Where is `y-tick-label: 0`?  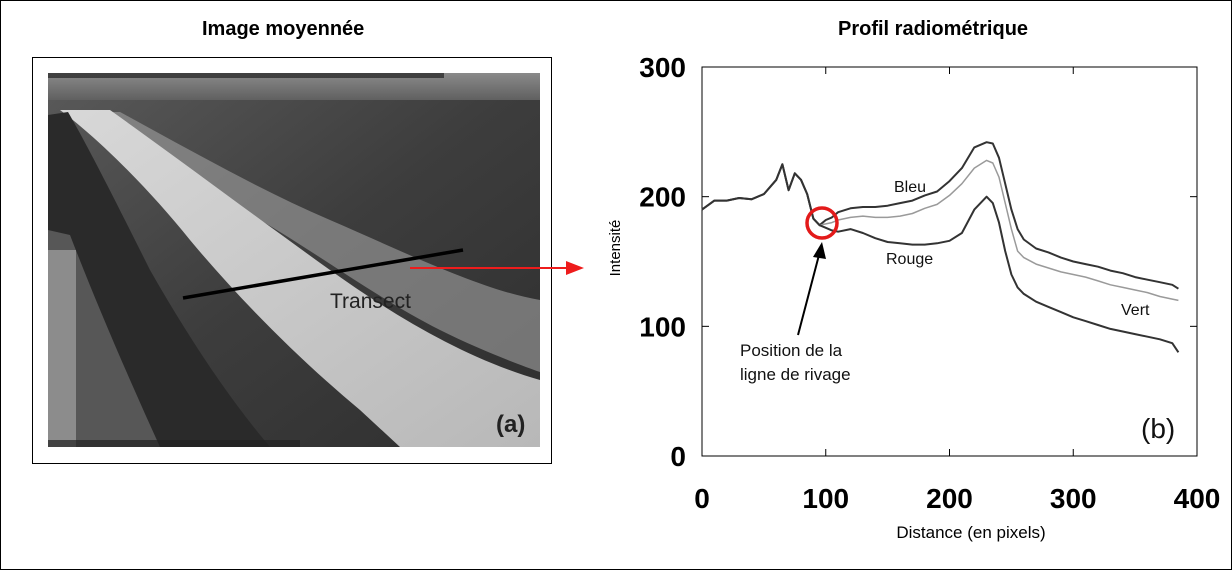 y-tick-label: 0 is located at coordinates (678, 456).